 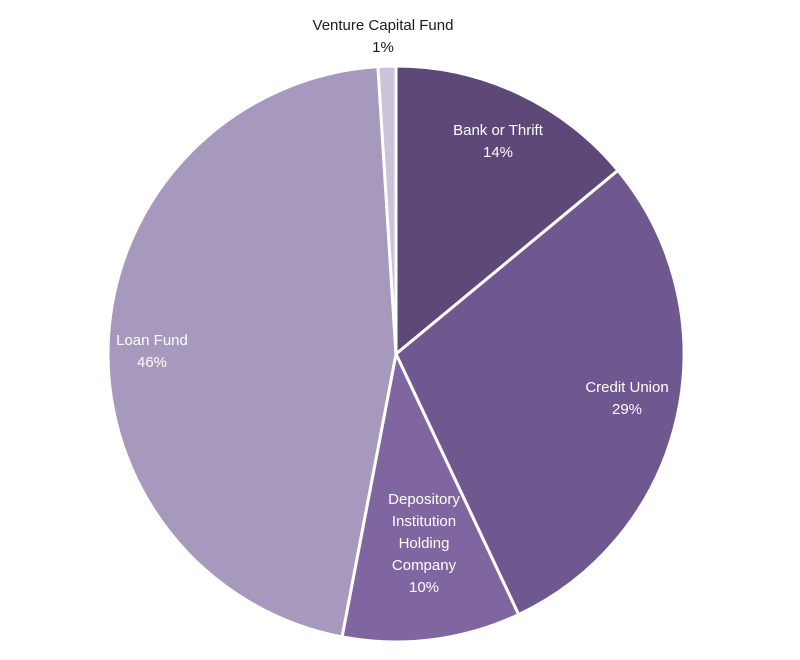 I want to click on slice-label-bank-or-thrift: Bank or Thrift 14%, so click(x=498, y=141).